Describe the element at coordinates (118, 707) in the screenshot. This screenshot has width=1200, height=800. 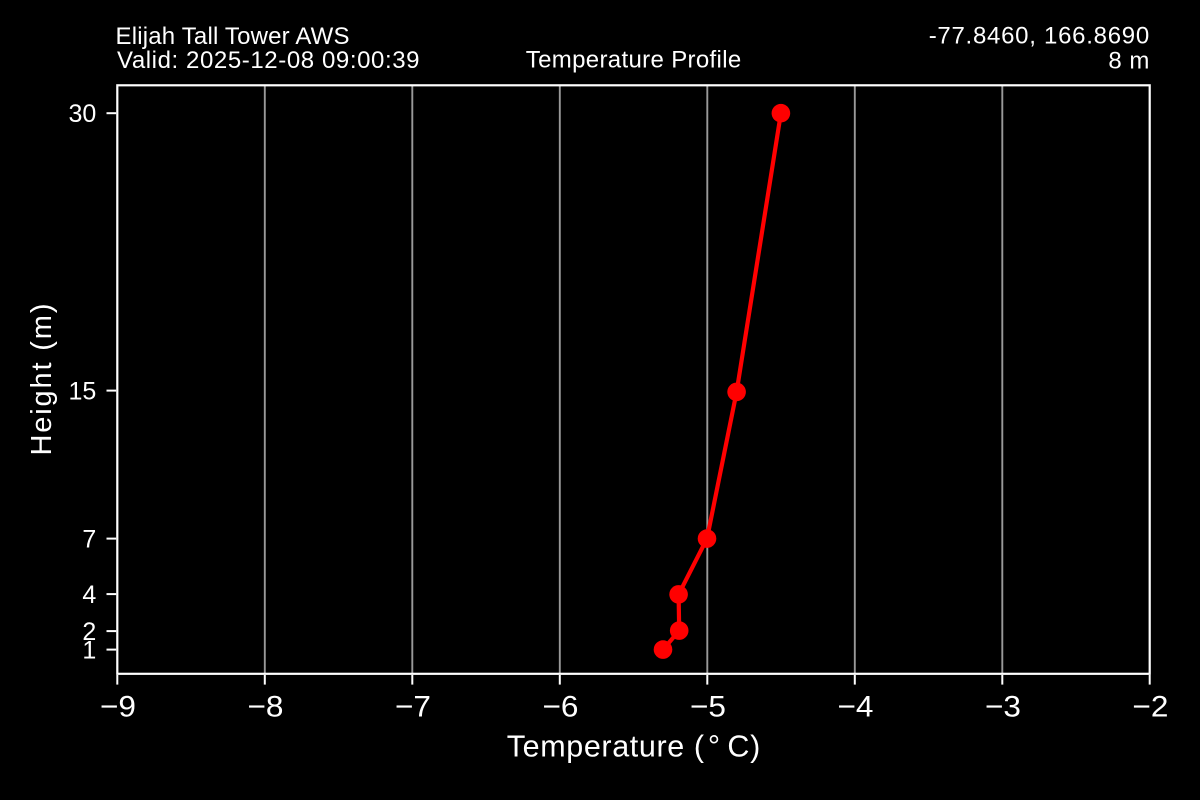
I see `svg-text: −9` at that location.